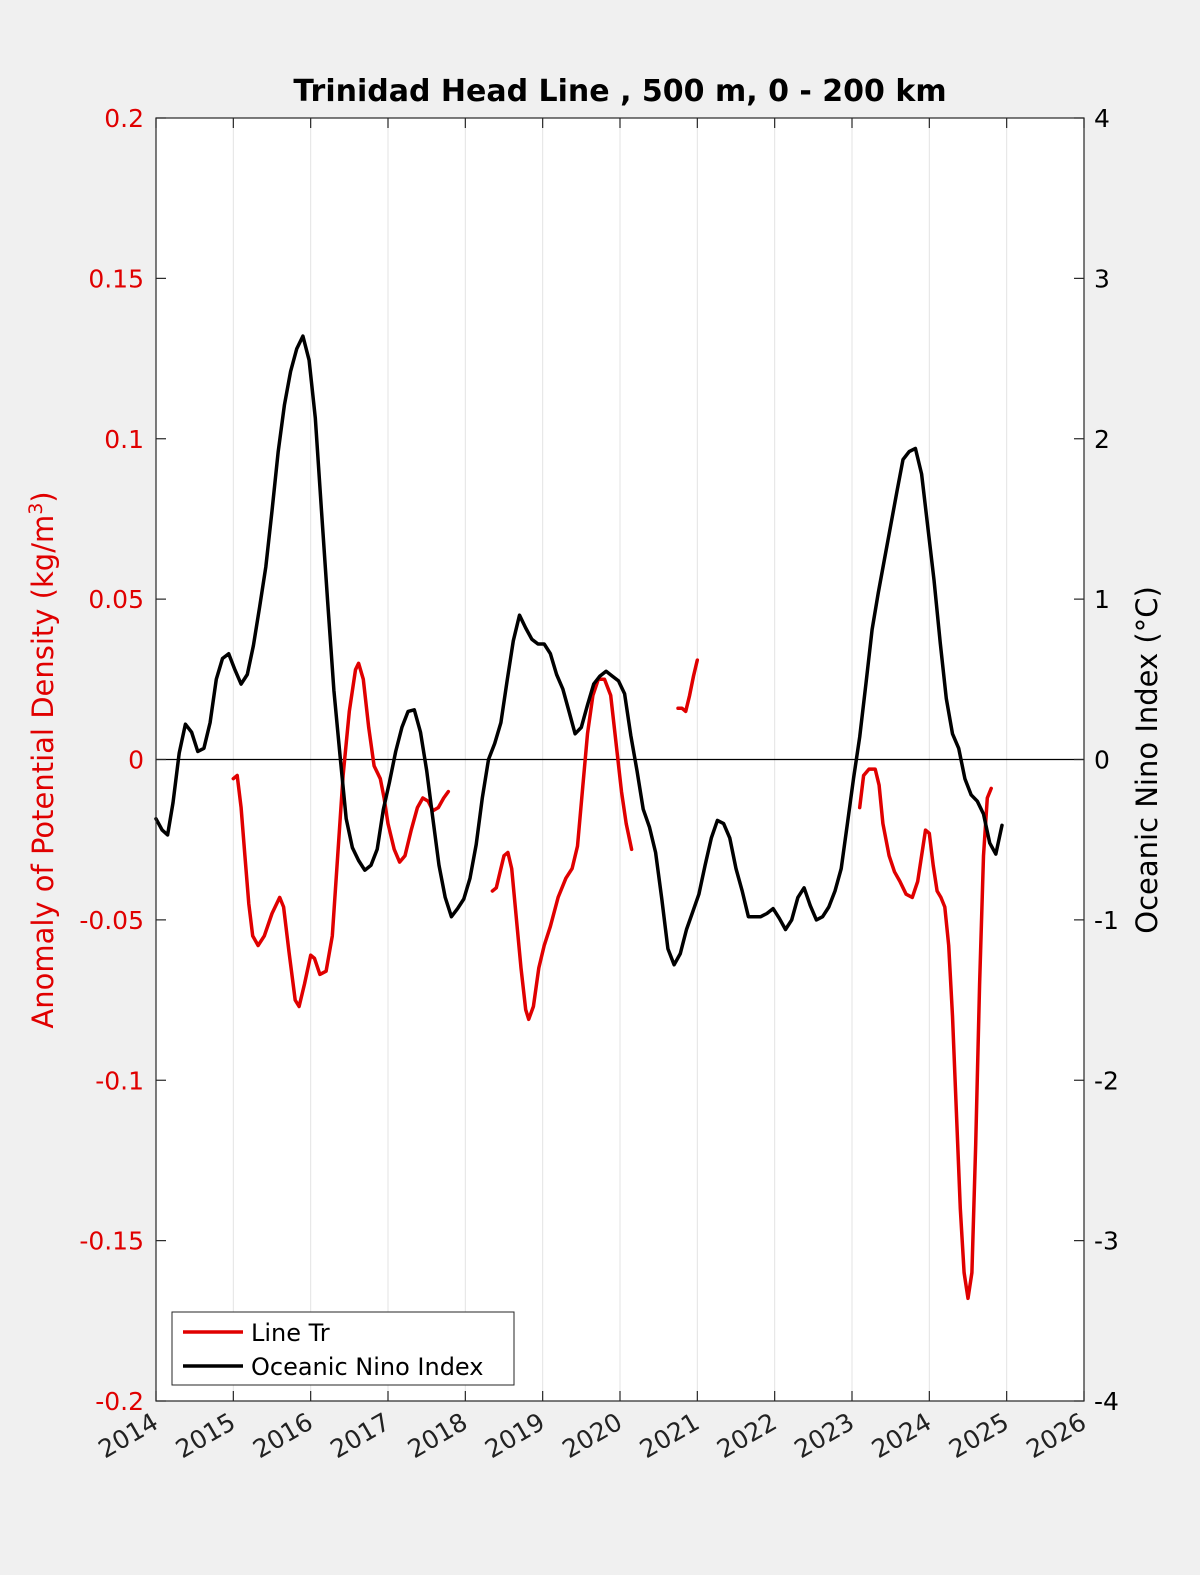  I want to click on left-y-axis: 0.2 0.15 0.1 0.05 0 -0.05 -0.1 -0.15 -0.2, so click(122, 760).